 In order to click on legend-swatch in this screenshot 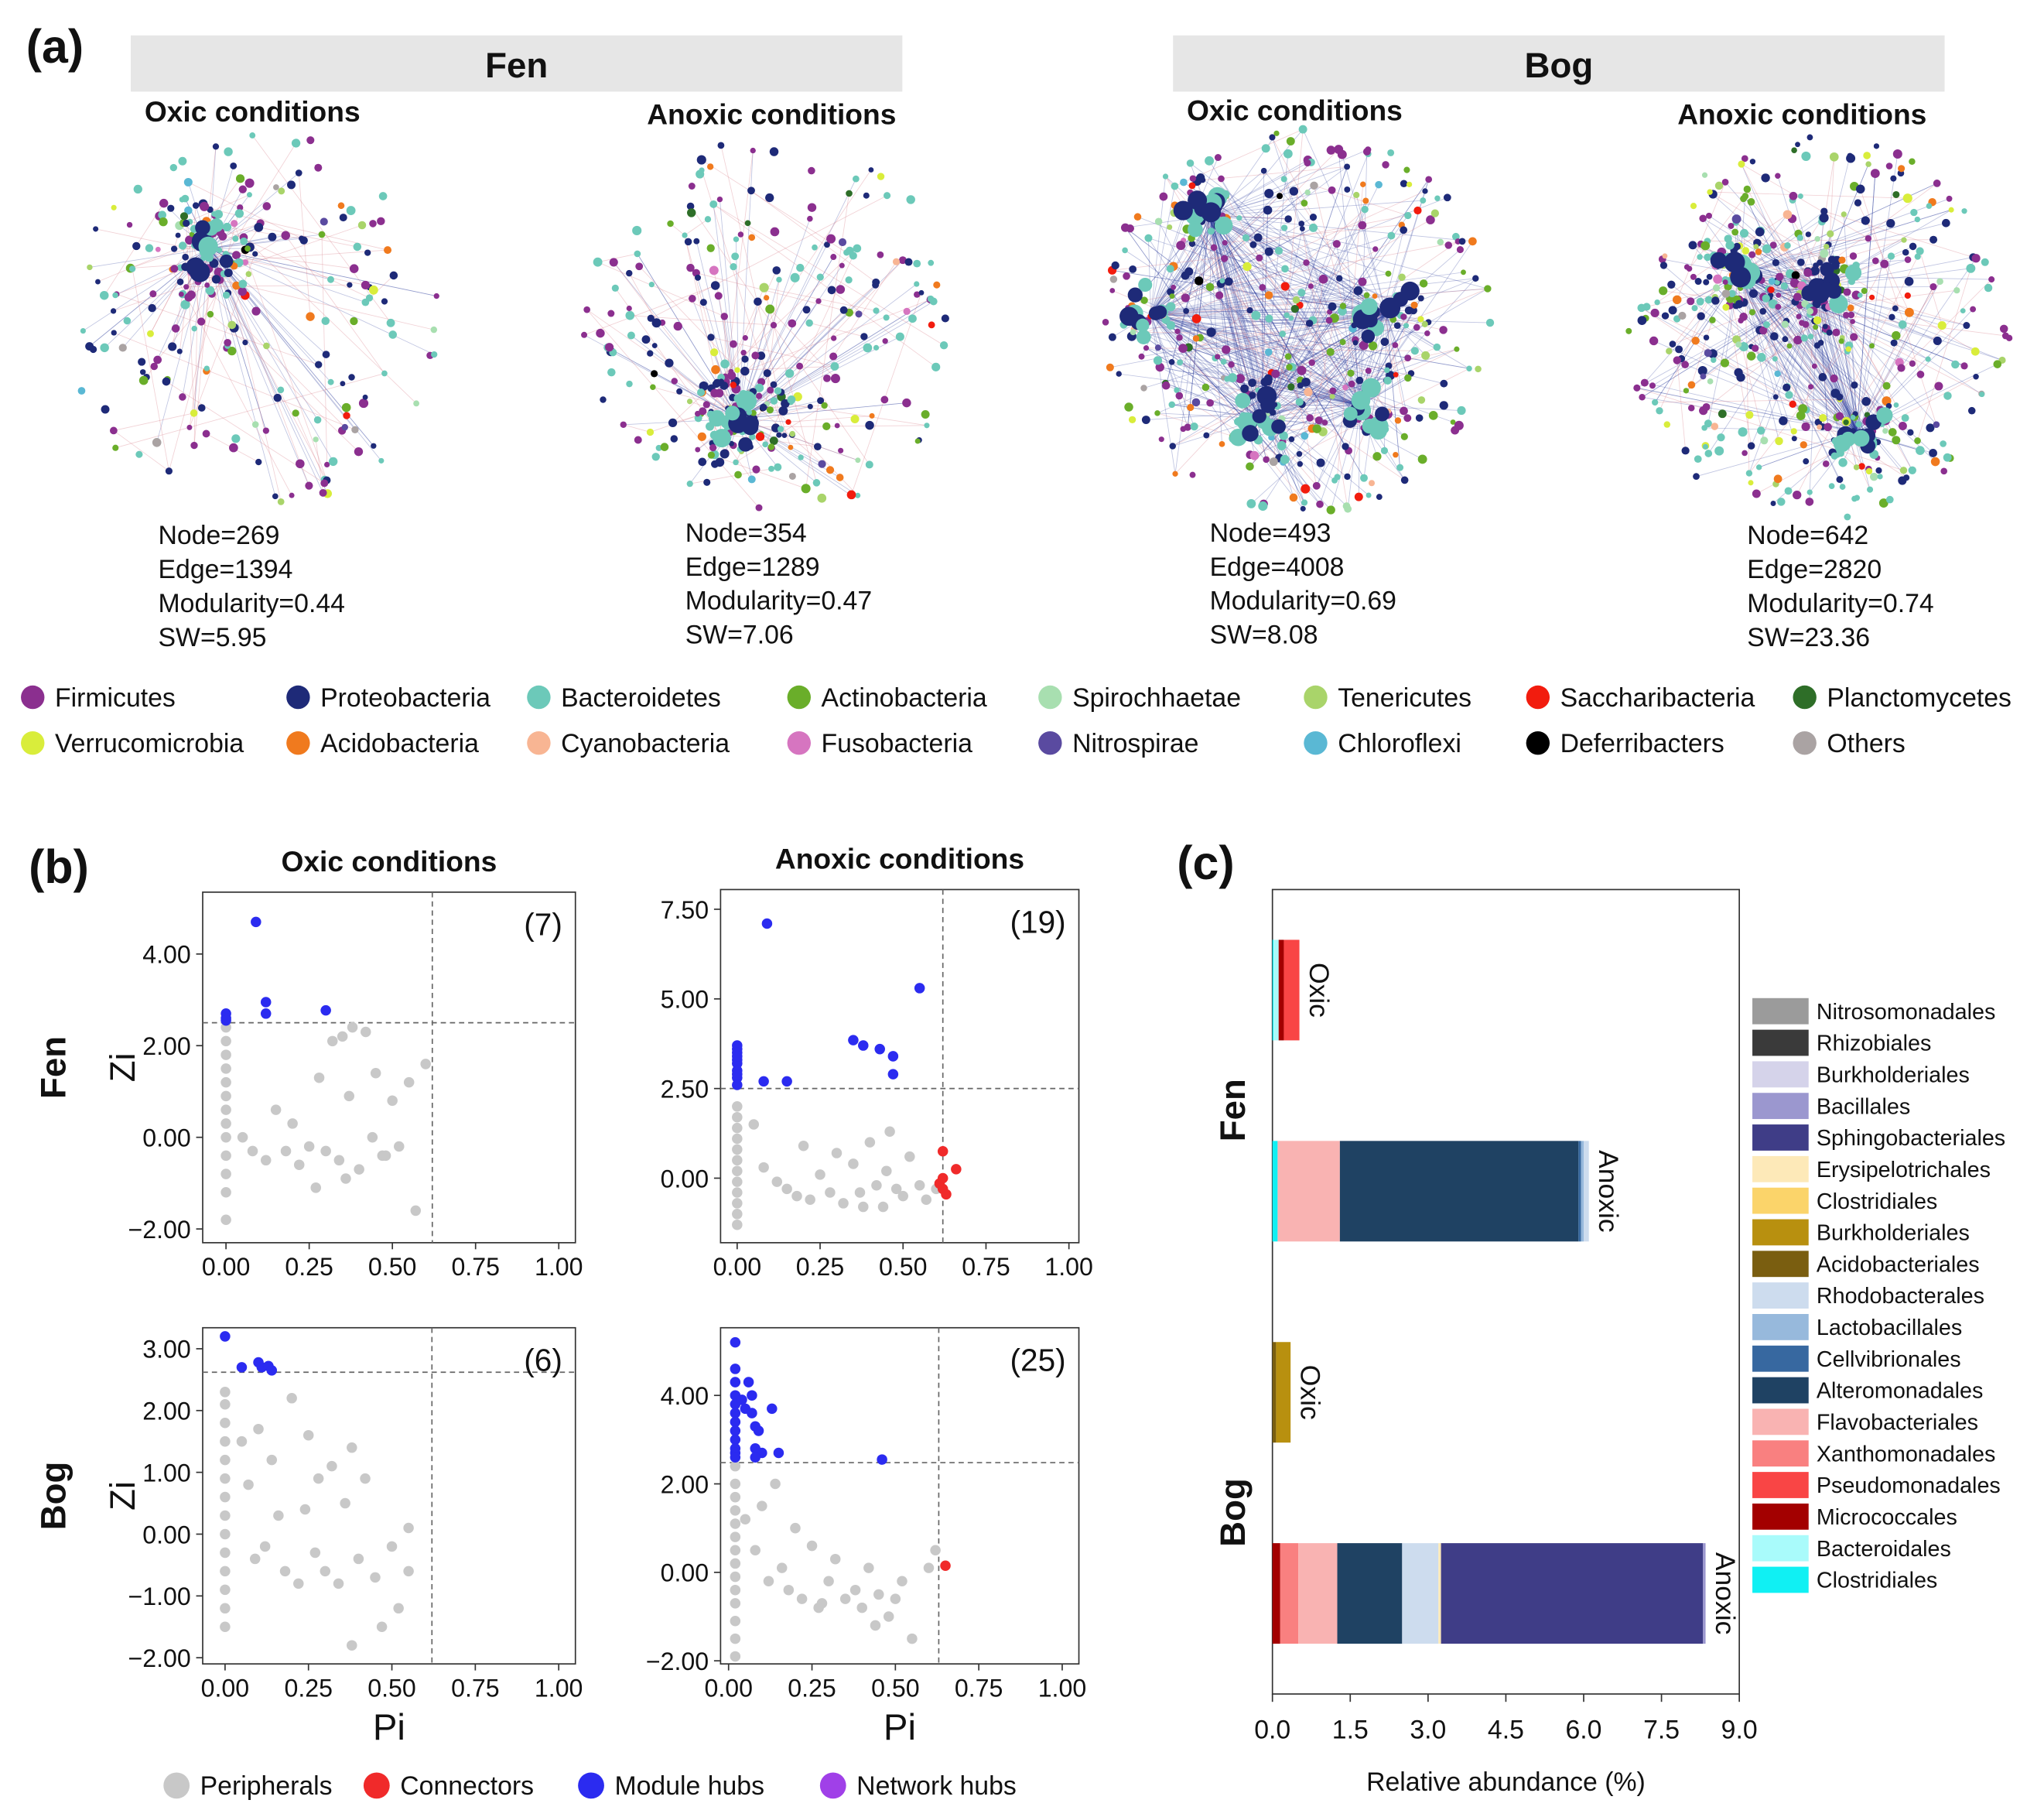, I will do `click(1780, 1516)`.